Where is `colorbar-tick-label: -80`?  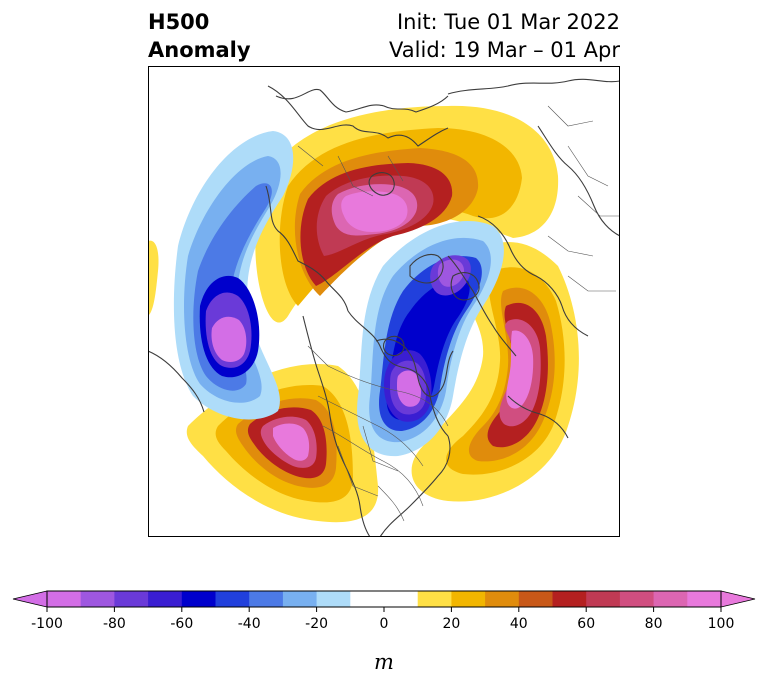 colorbar-tick-label: -80 is located at coordinates (114, 624).